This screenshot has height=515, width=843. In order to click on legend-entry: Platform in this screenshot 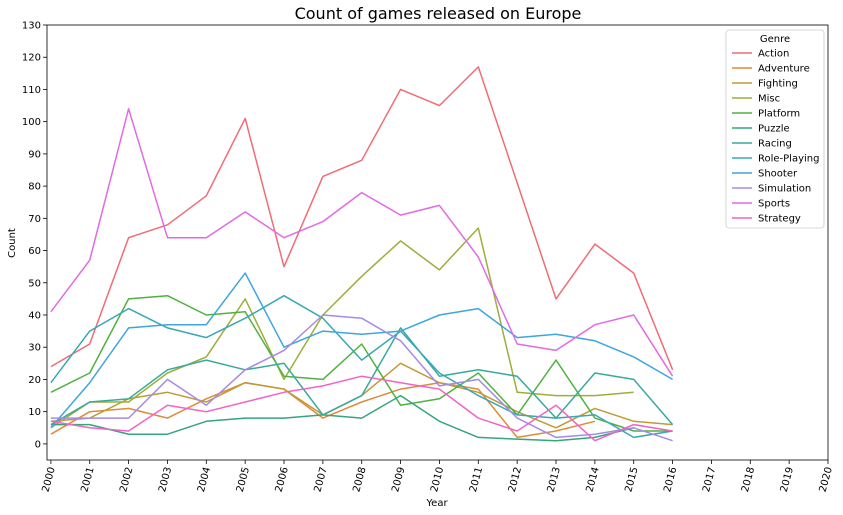, I will do `click(779, 114)`.